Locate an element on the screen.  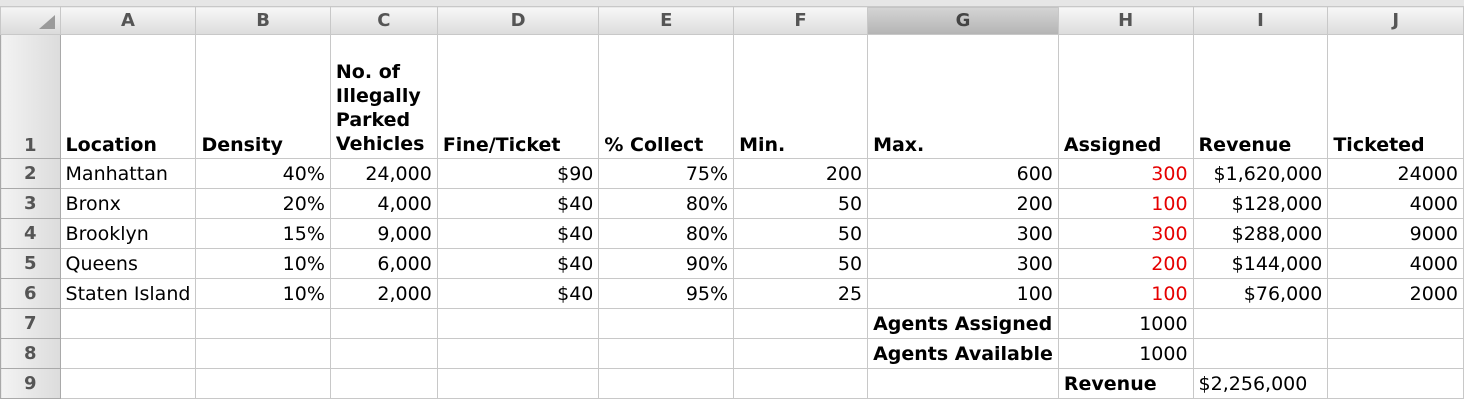
cell-g1-max-header: Max. is located at coordinates (963, 96).